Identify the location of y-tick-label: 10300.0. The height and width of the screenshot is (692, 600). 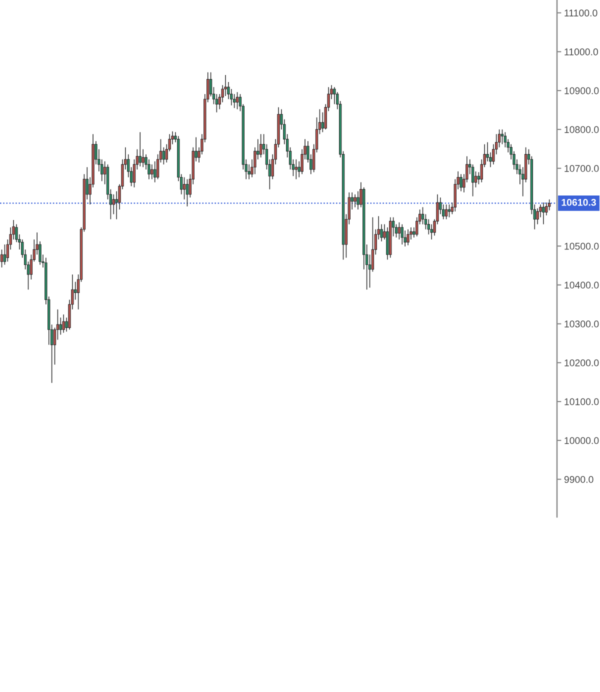
(581, 324).